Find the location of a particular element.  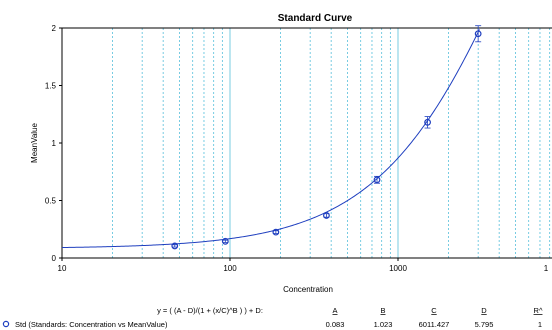

x-tick-label: 100 is located at coordinates (230, 268).